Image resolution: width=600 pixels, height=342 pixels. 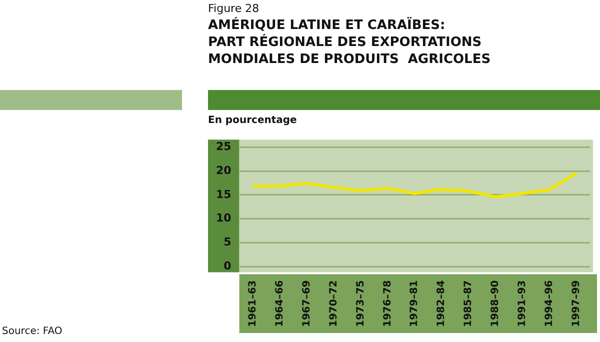 What do you see at coordinates (350, 42) in the screenshot?
I see `chart-title: AMÉRIQUE LATINE ET CARAÏBES: PART RÉGIONALE DES EXPORTATIONS MONDIALES DE PRODUITS AGRICOLES` at bounding box center [350, 42].